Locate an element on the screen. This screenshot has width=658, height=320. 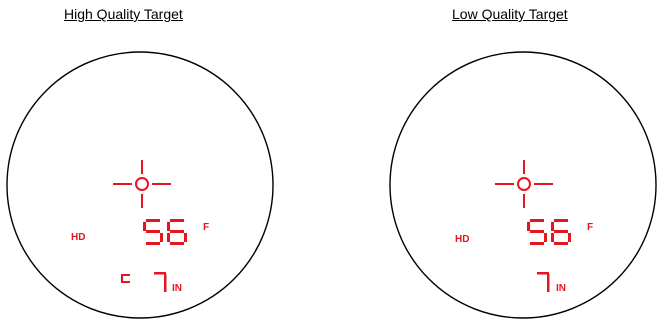
panel-title-low-quality: Low Quality Target is located at coordinates (510, 14).